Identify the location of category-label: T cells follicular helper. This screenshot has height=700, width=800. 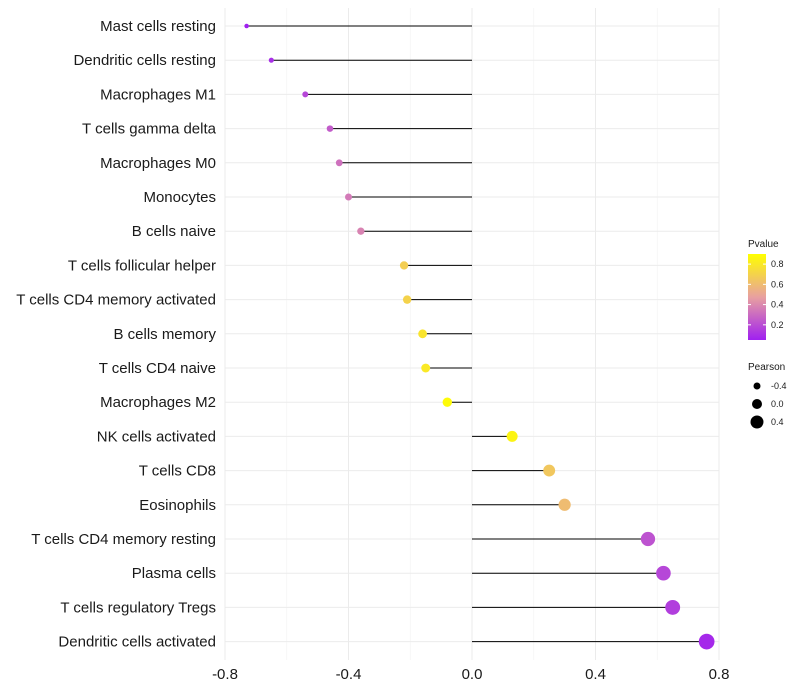
(142, 265).